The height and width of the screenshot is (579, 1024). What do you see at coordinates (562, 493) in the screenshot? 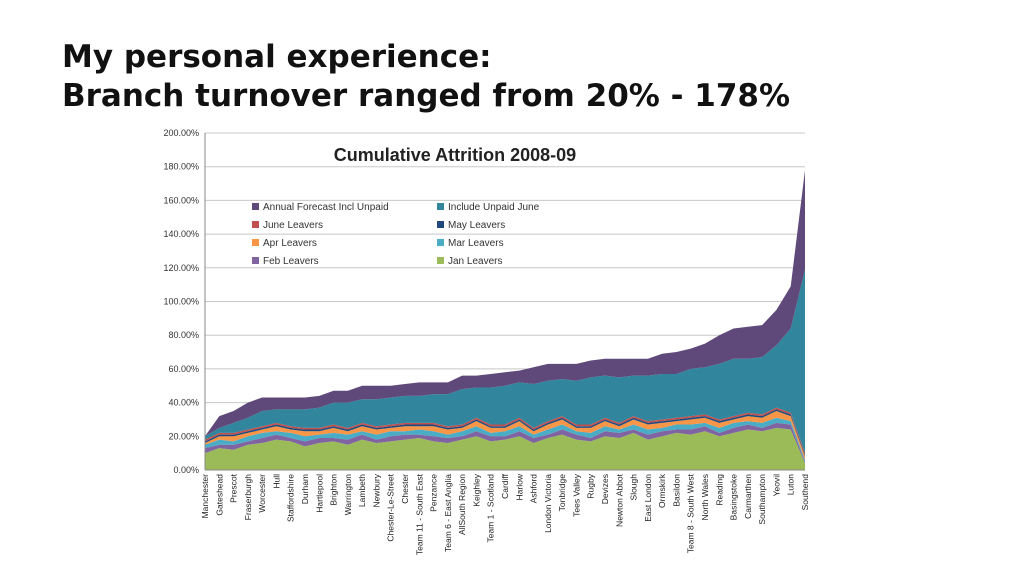
I see `x-tick-label: Tonbridge` at bounding box center [562, 493].